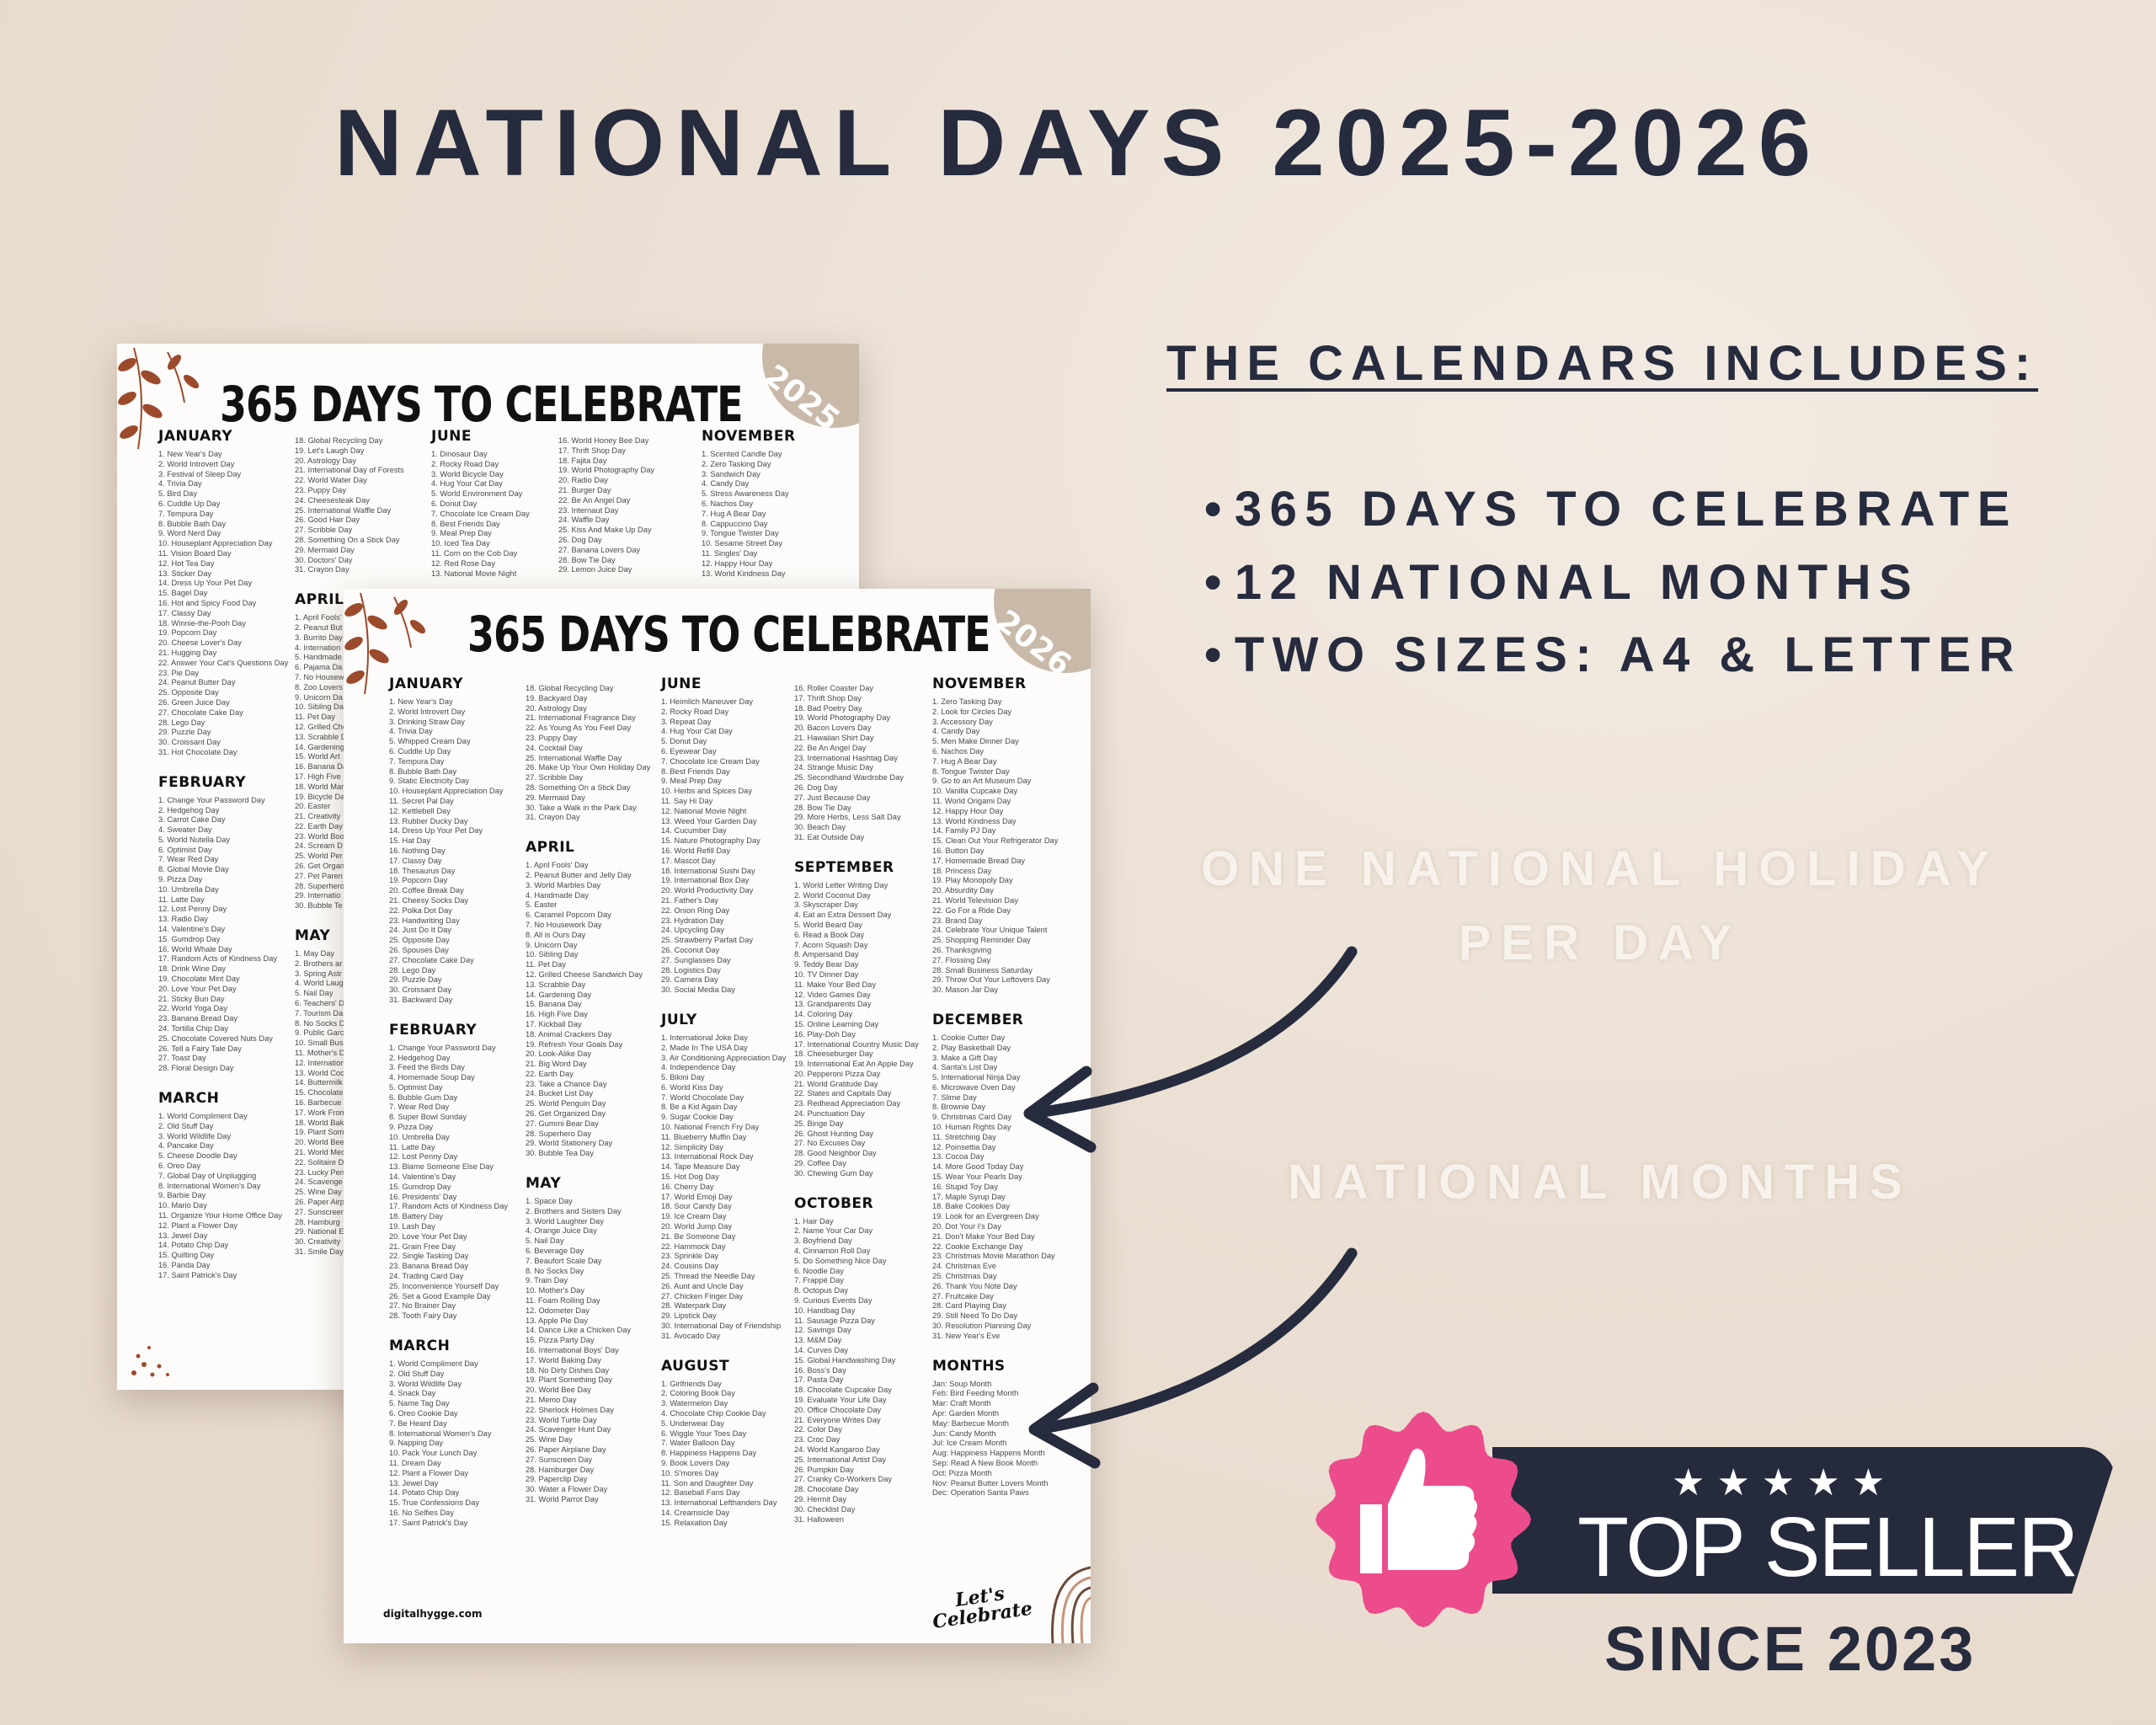  Describe the element at coordinates (982, 1326) in the screenshot. I see `national-day-item: 30. Resolution Planning Day` at that location.